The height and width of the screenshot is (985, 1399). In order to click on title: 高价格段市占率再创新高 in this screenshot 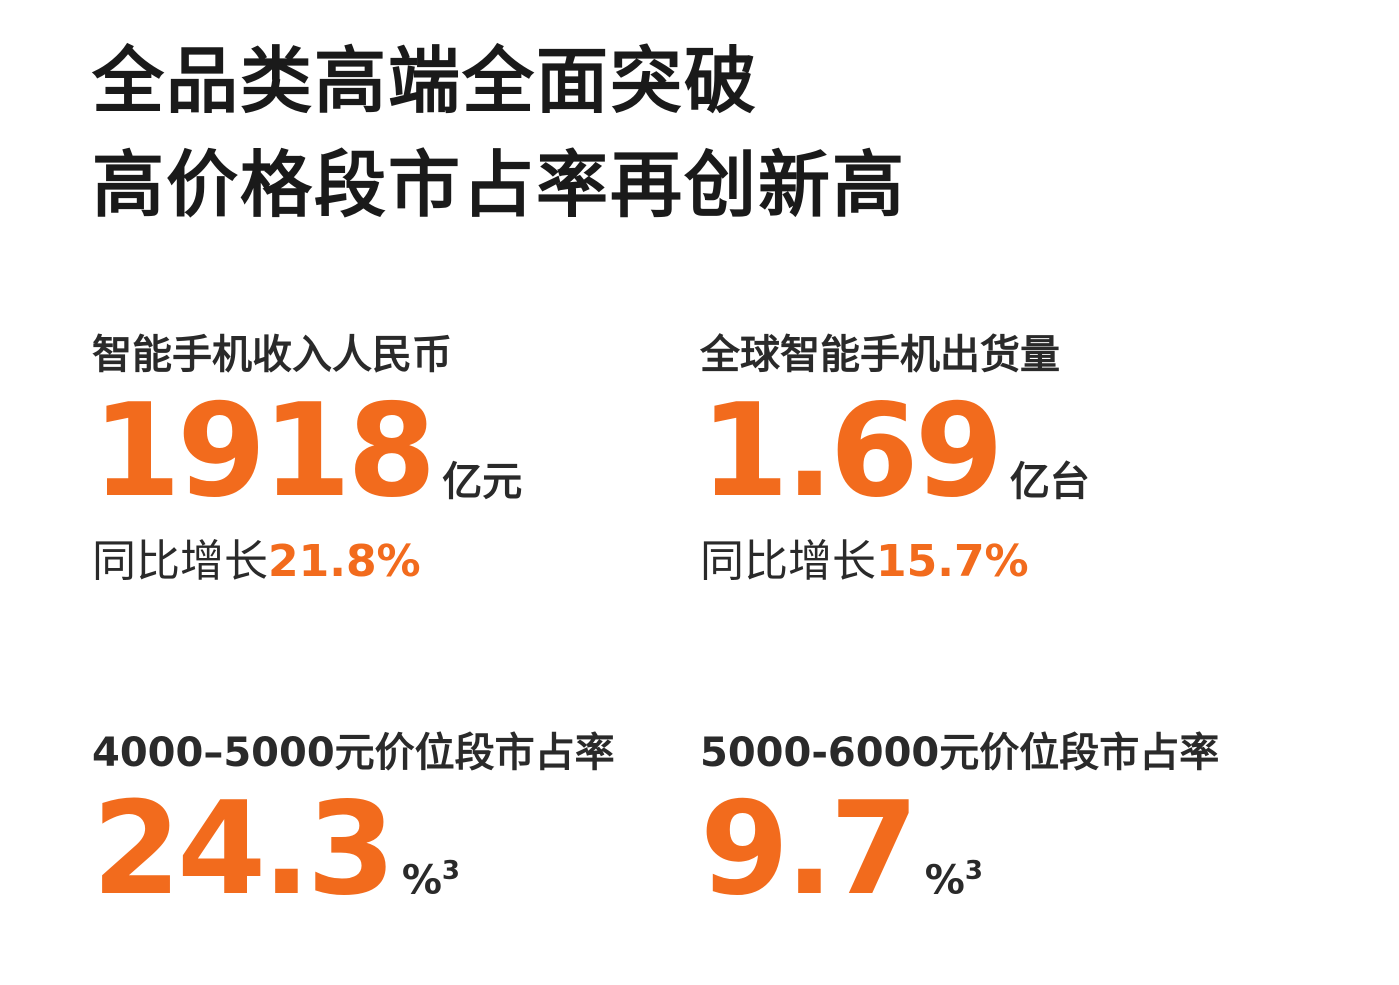, I will do `click(499, 185)`.